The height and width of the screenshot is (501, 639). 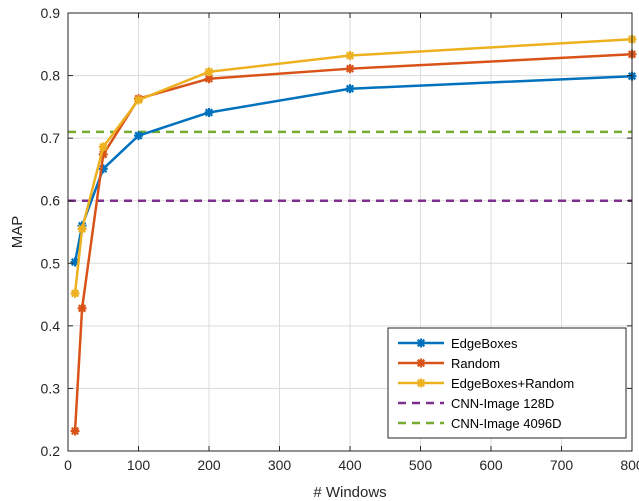 I want to click on legend-item-edgeboxes: EdgeBoxes, so click(x=458, y=343).